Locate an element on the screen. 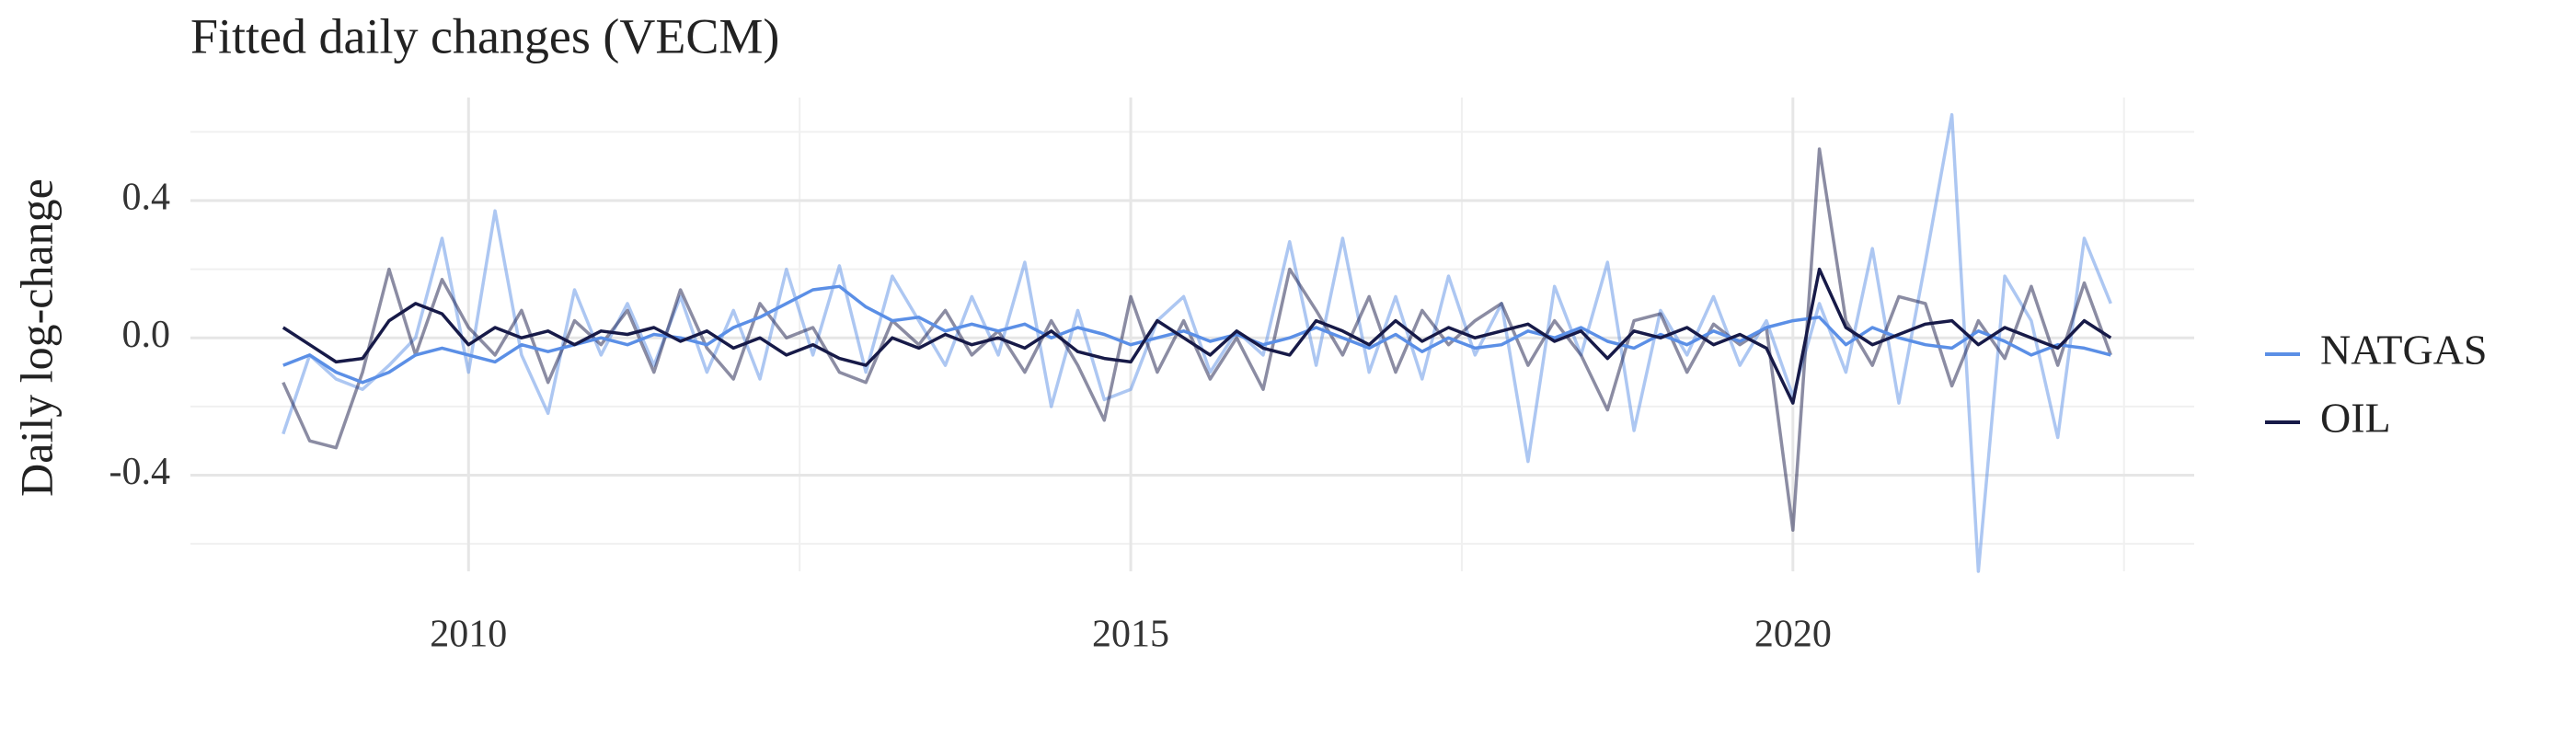  legend-label: OIL is located at coordinates (2355, 418).